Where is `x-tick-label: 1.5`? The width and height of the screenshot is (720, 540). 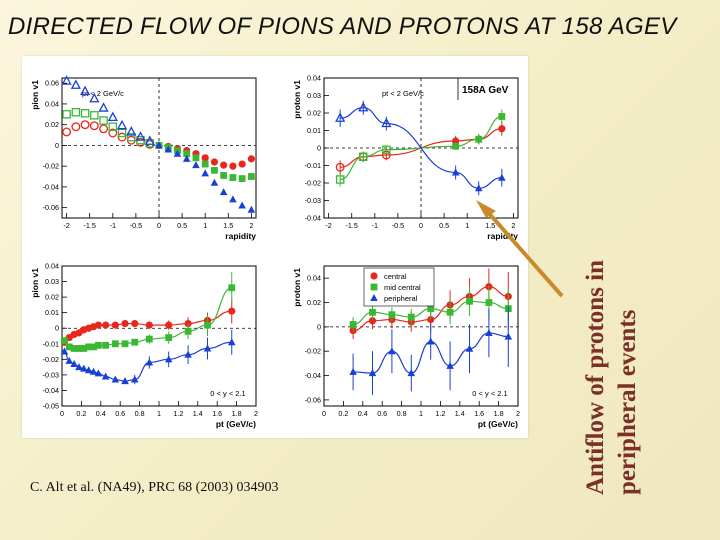 x-tick-label: 1.5 is located at coordinates (228, 225).